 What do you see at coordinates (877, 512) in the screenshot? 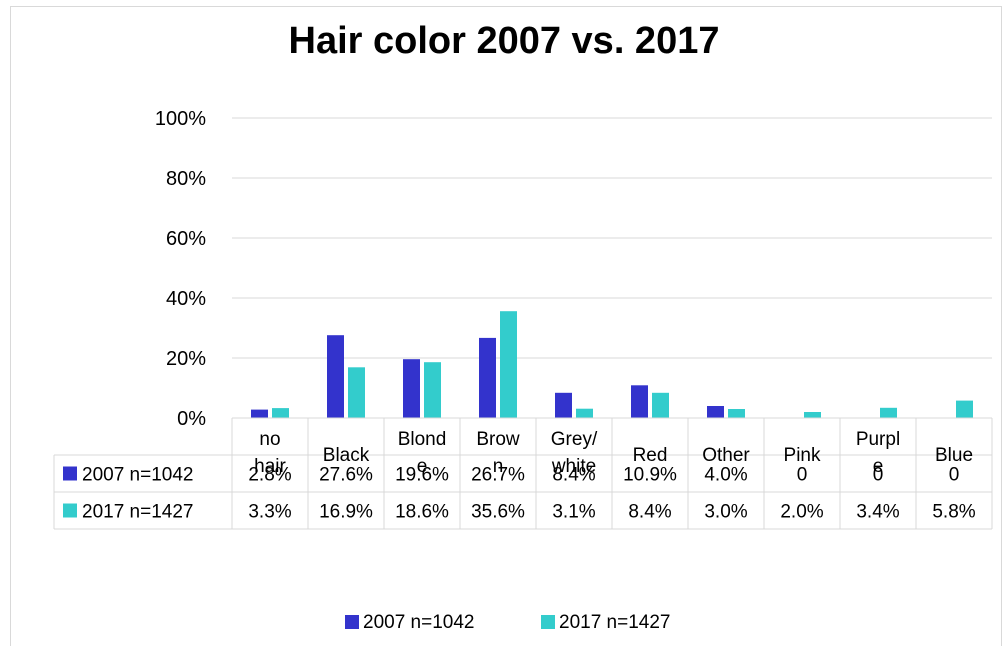
I see `data-label: 3.4%` at bounding box center [877, 512].